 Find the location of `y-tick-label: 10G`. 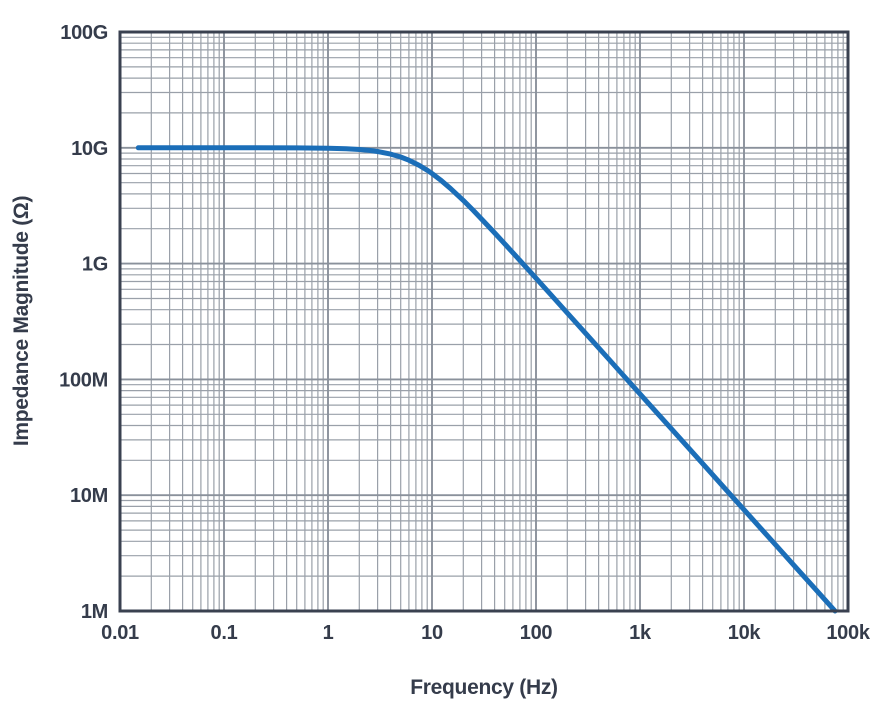

y-tick-label: 10G is located at coordinates (89, 149).